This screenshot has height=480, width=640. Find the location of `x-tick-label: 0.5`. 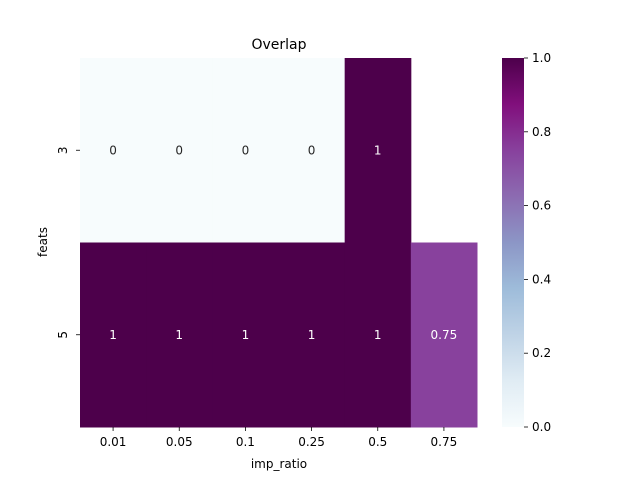

x-tick-label: 0.5 is located at coordinates (377, 442).